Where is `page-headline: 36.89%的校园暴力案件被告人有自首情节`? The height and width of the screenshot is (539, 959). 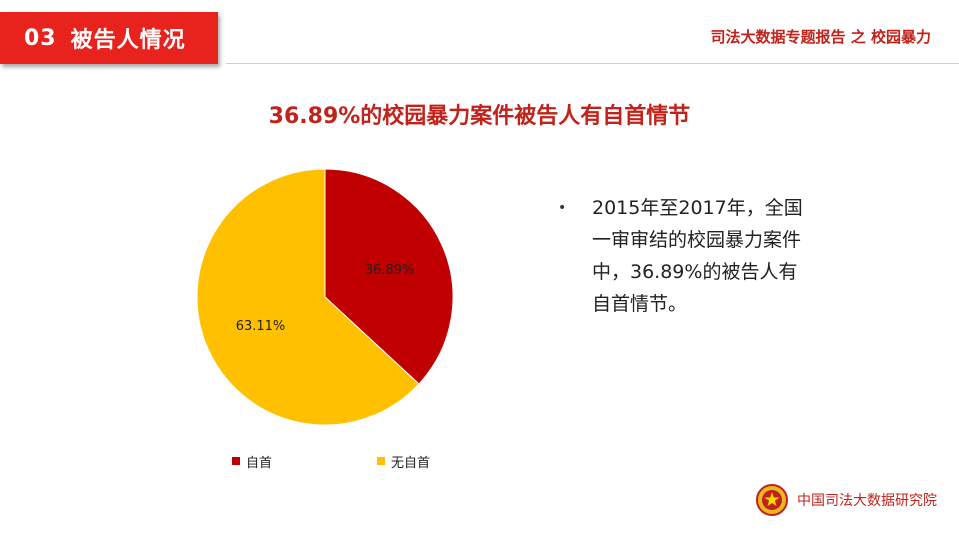
page-headline: 36.89%的校园暴力案件被告人有自首情节 is located at coordinates (479, 116).